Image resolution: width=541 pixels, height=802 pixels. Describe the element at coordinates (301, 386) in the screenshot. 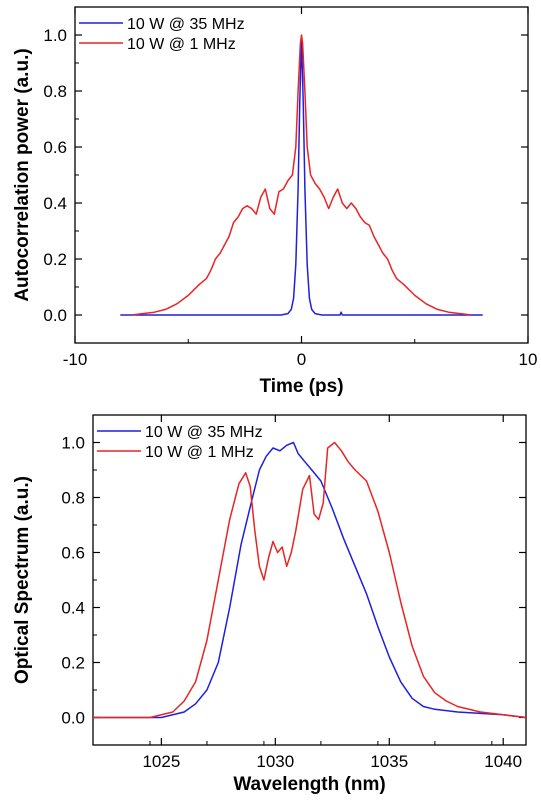

I see `x-axis-title: Time (ps)` at that location.